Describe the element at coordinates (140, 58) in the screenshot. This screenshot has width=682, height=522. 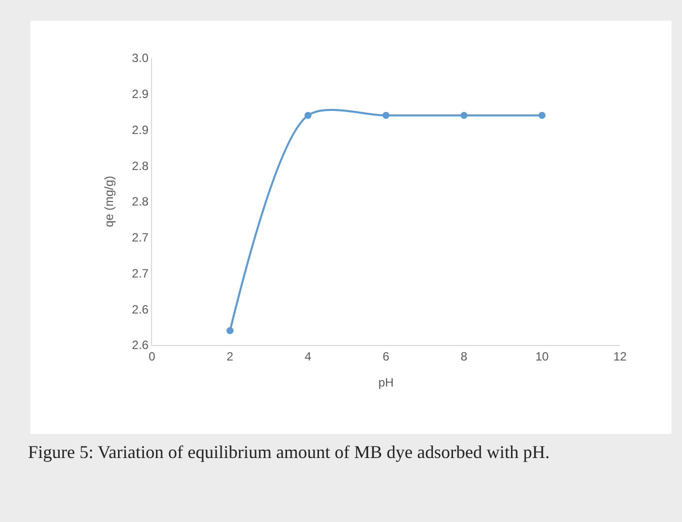
I see `y-tick-label: 3.0` at that location.